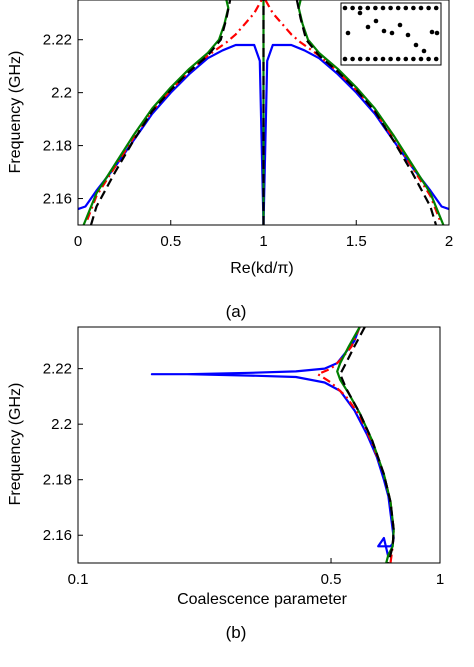 The height and width of the screenshot is (667, 474). Describe the element at coordinates (262, 268) in the screenshot. I see `panel-a-xlabel: Re(kd/π)` at that location.